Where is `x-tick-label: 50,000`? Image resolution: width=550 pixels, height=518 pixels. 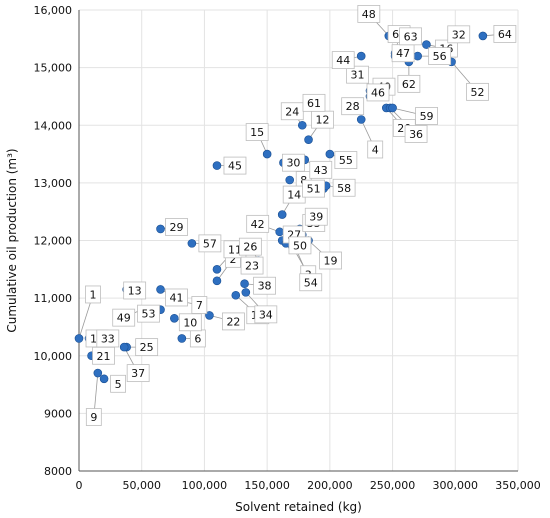
x-tick-label: 50,000 is located at coordinates (141, 485).